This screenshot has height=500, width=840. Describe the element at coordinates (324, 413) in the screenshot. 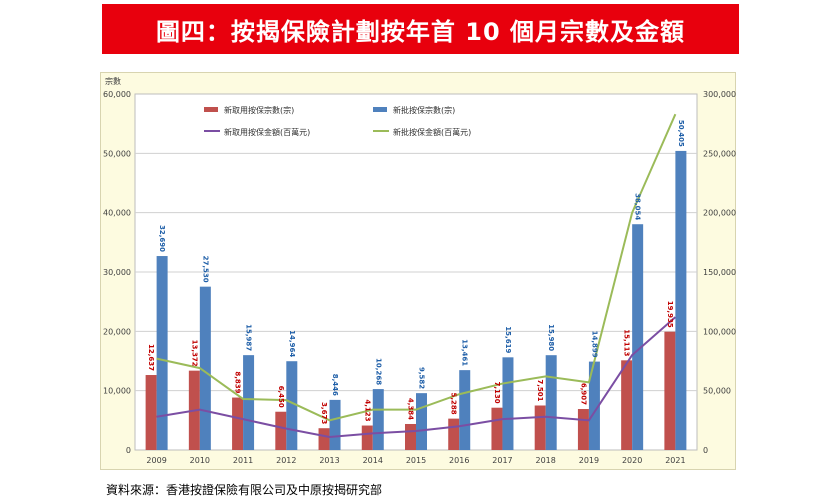

I see `bar-value-label: 3,673` at that location.